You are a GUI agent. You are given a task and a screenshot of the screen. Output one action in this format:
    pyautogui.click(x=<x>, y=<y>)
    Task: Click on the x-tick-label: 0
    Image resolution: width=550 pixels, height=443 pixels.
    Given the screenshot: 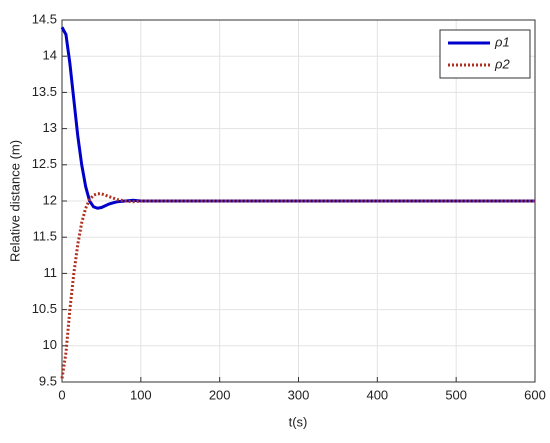 What is the action you would take?
    pyautogui.click(x=61, y=394)
    